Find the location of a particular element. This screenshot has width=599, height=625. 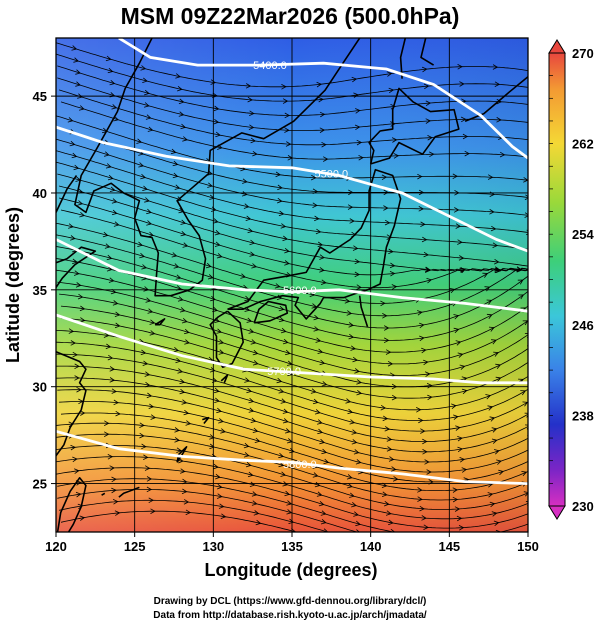

y-tick-label: 25 is located at coordinates (40, 484).